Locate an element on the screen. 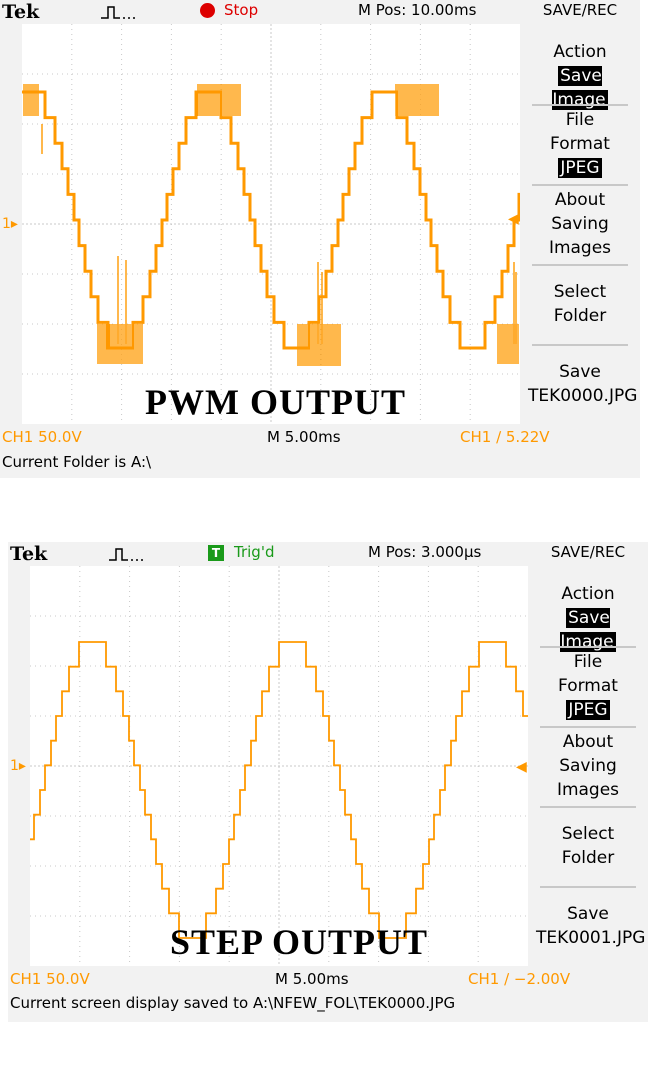 The width and height of the screenshot is (650, 1084). caption-label: STEP OUTPUT is located at coordinates (299, 942).